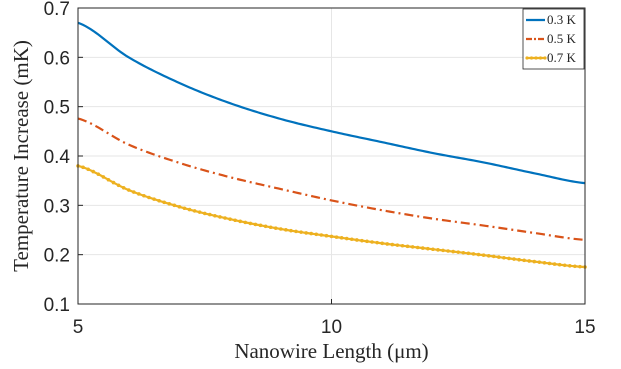  What do you see at coordinates (331, 351) in the screenshot?
I see `x-axis-label: Nanowire Length (μm)` at bounding box center [331, 351].